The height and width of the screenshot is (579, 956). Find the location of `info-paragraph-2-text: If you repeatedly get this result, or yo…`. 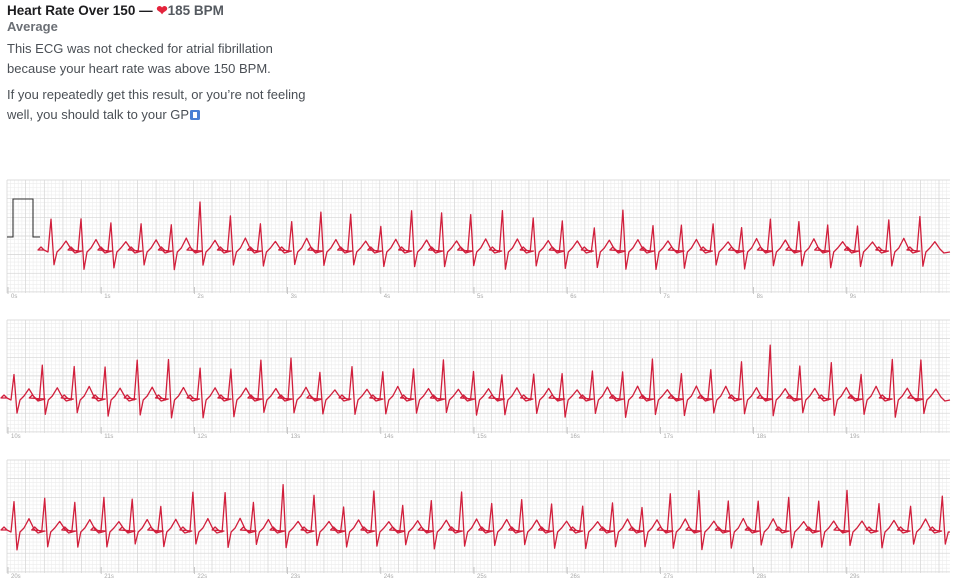

info-paragraph-2-text: If you repeatedly get this result, or yo… is located at coordinates (156, 104).